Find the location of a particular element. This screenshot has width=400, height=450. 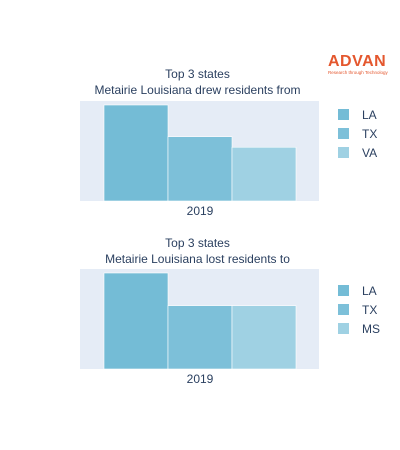

logo-tagline: Research through Technology is located at coordinates (358, 72).